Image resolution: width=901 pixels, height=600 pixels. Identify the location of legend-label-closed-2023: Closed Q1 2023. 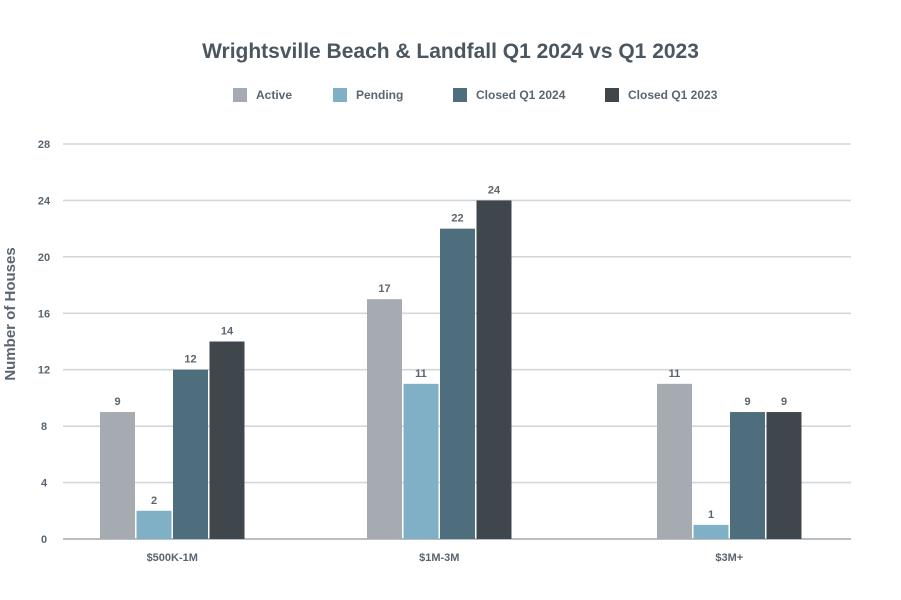
(673, 95).